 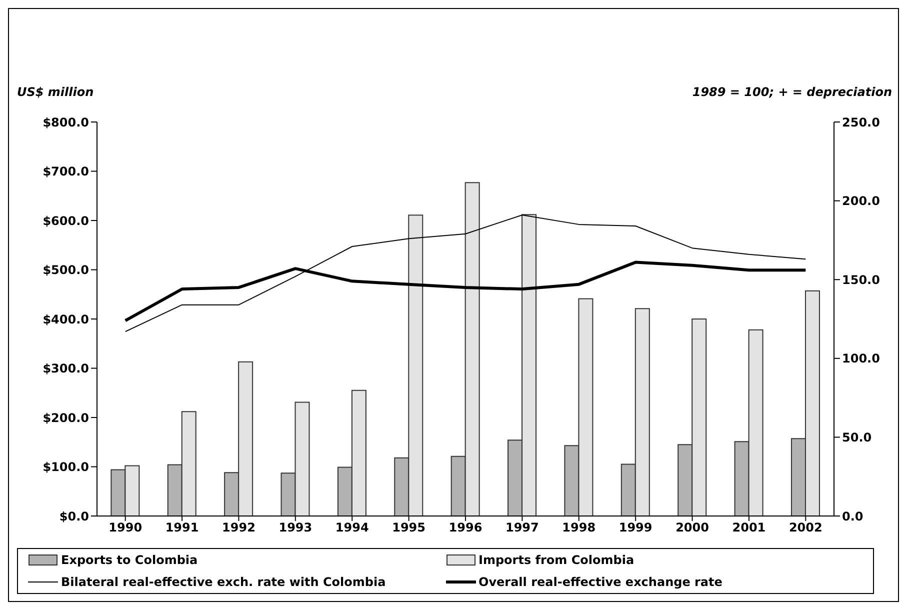 I want to click on y-tick-label: $800.0, so click(x=65, y=122).